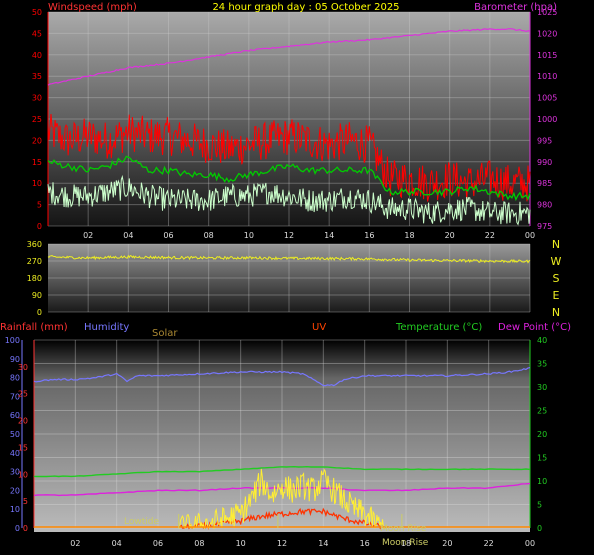  I want to click on direction-tick: 180, so click(34, 278).